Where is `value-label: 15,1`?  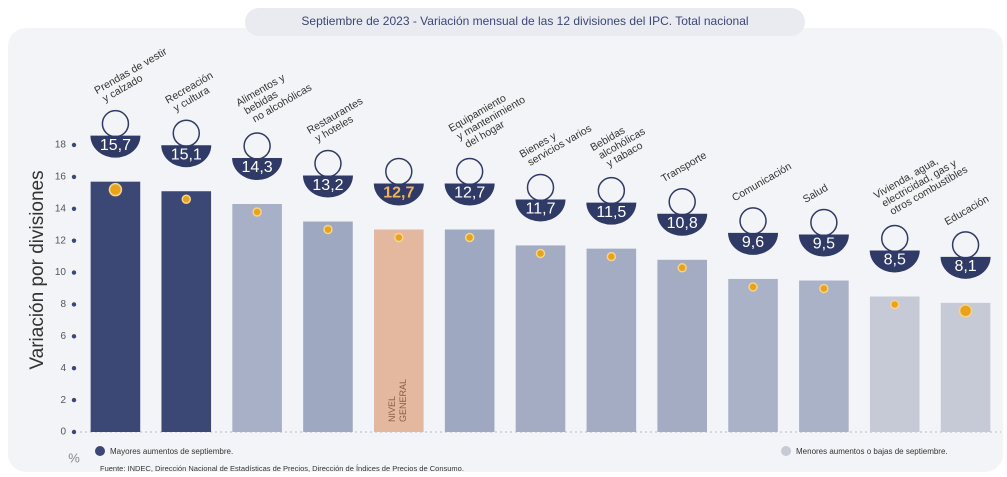
value-label: 15,1 is located at coordinates (186, 154).